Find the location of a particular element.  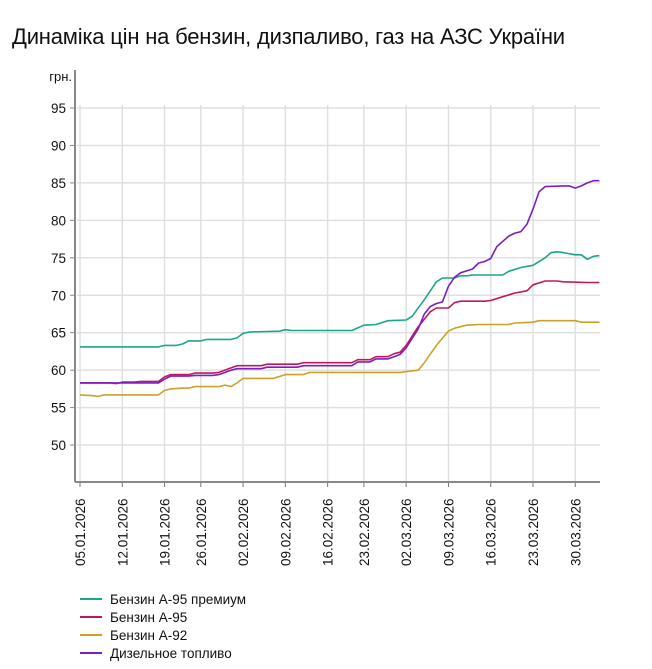

y-tick-label: 70 is located at coordinates (58, 295).